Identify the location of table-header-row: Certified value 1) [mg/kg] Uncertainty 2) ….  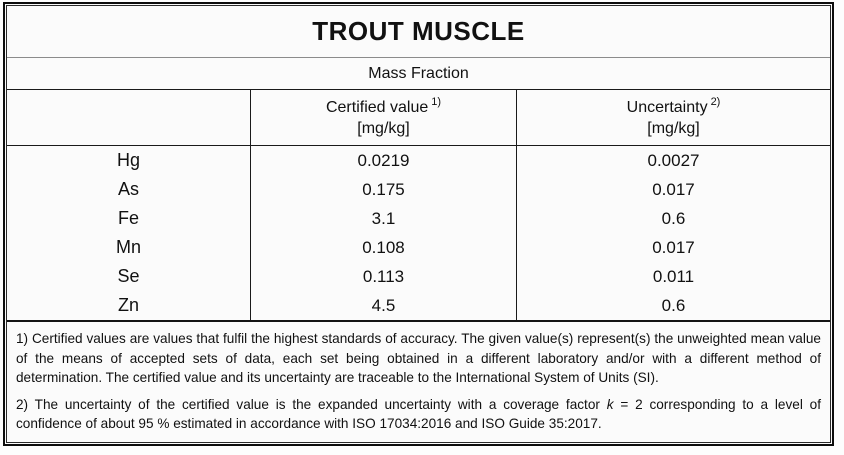
(418, 118).